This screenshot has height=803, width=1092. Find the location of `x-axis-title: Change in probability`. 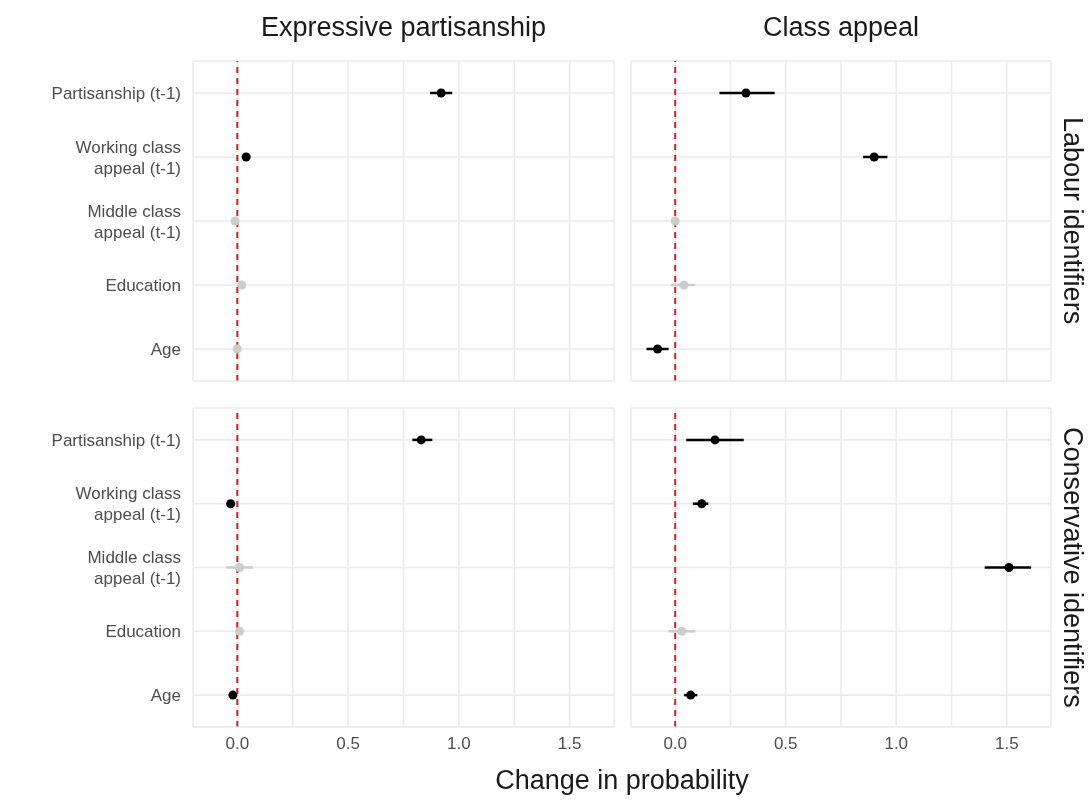

x-axis-title: Change in probability is located at coordinates (622, 780).